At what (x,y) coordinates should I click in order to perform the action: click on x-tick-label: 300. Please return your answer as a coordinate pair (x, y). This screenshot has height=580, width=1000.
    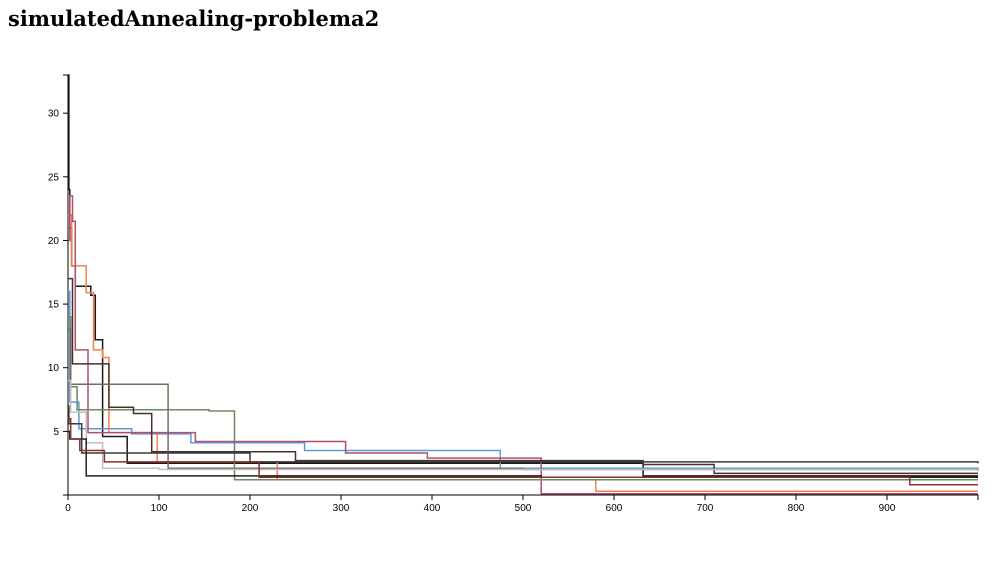
    Looking at the image, I should click on (341, 508).